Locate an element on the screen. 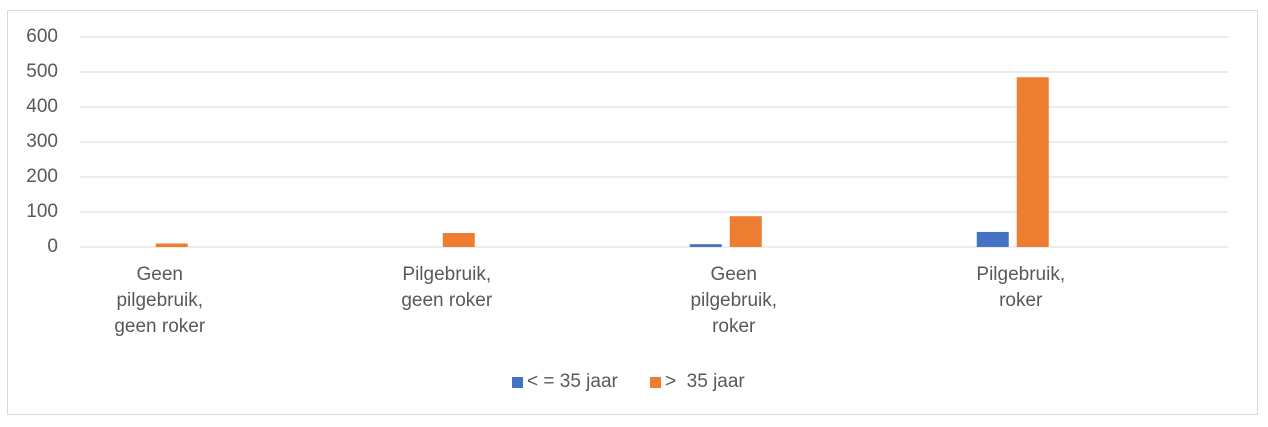 The width and height of the screenshot is (1268, 427). y-tick-label: 200 is located at coordinates (42, 176).